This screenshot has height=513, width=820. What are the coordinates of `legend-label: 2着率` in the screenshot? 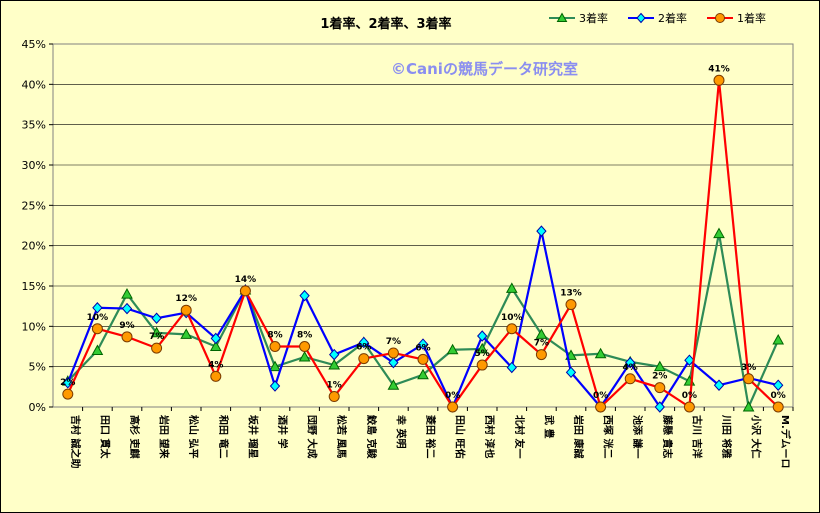 It's located at (672, 18).